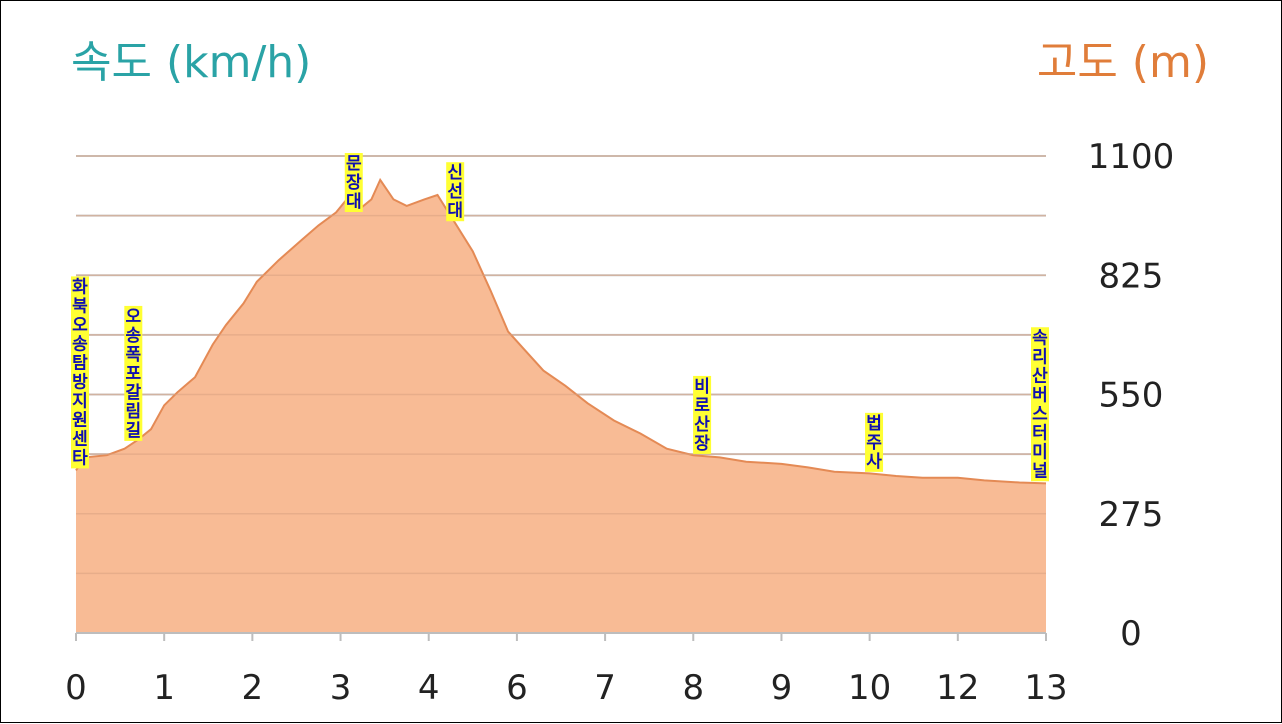 The width and height of the screenshot is (1282, 724). I want to click on x-tick-label: 7, so click(605, 688).